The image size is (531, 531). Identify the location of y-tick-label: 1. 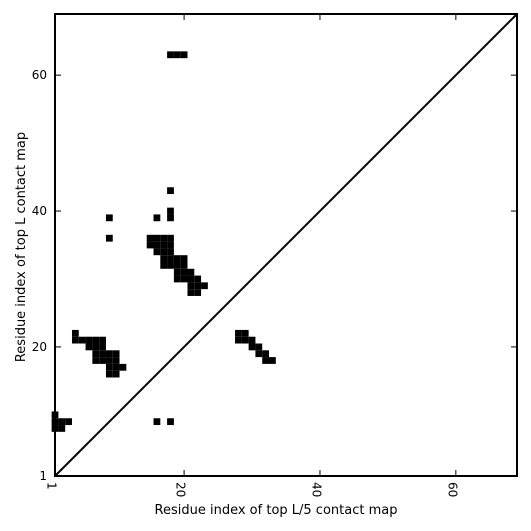
(43, 476).